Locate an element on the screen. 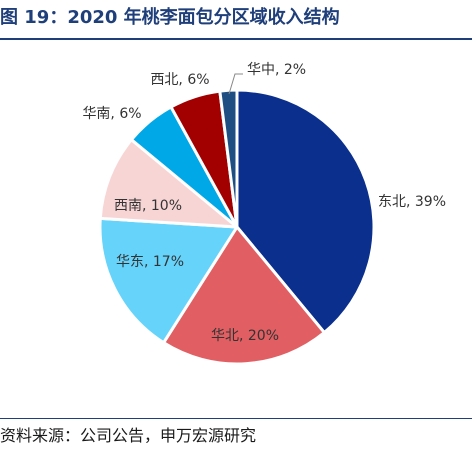 Image resolution: width=472 pixels, height=450 pixels. pie-label-3: 华东, 17% is located at coordinates (150, 262).